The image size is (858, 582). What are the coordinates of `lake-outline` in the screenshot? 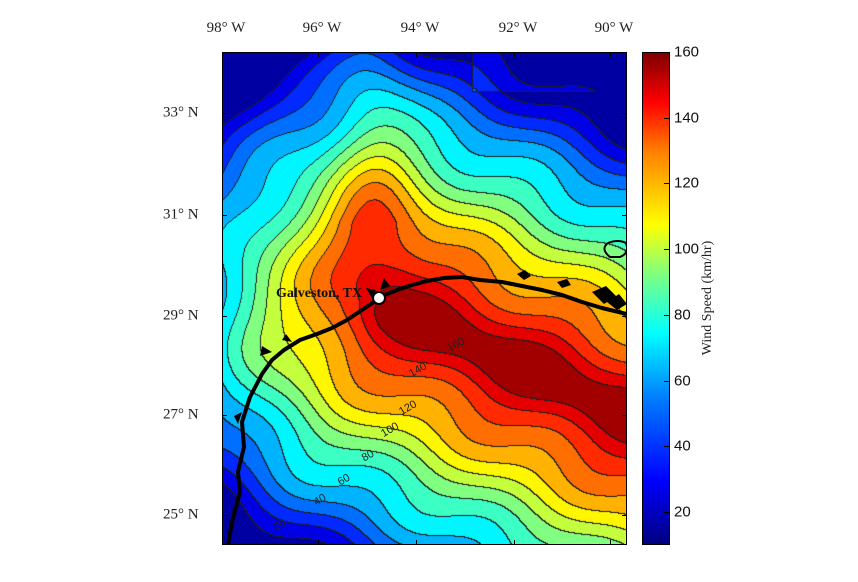 It's located at (615, 249).